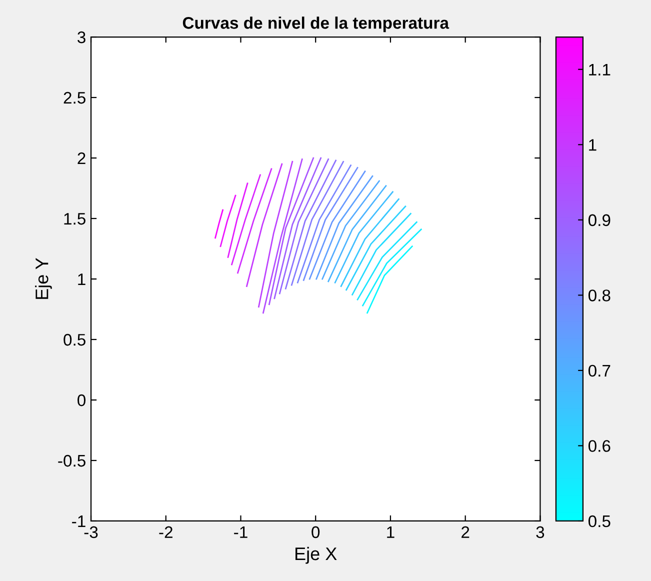  What do you see at coordinates (165, 532) in the screenshot?
I see `x-tick-label: -2` at bounding box center [165, 532].